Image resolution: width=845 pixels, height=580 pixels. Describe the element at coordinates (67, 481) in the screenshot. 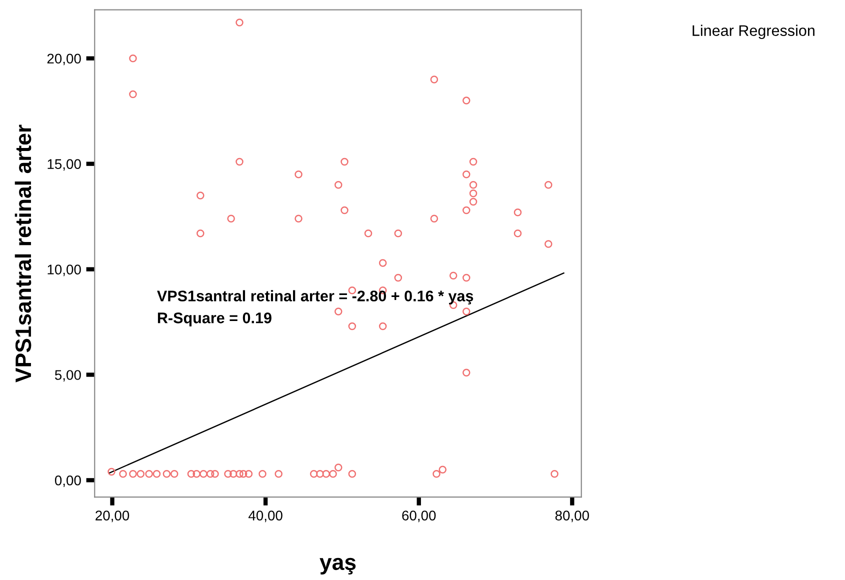

I see `y-tick-label: 0,00` at that location.